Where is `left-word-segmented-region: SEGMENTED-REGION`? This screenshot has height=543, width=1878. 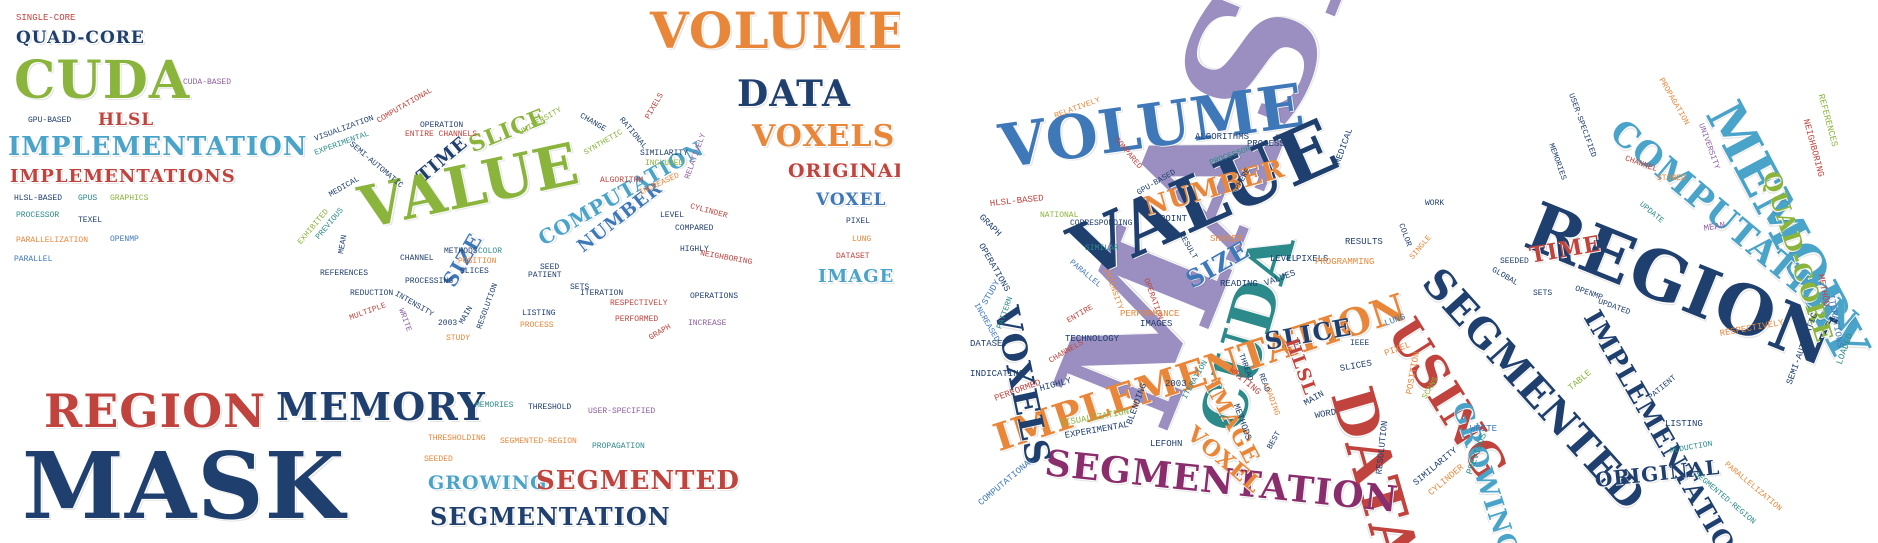 left-word-segmented-region: SEGMENTED-REGION is located at coordinates (538, 441).